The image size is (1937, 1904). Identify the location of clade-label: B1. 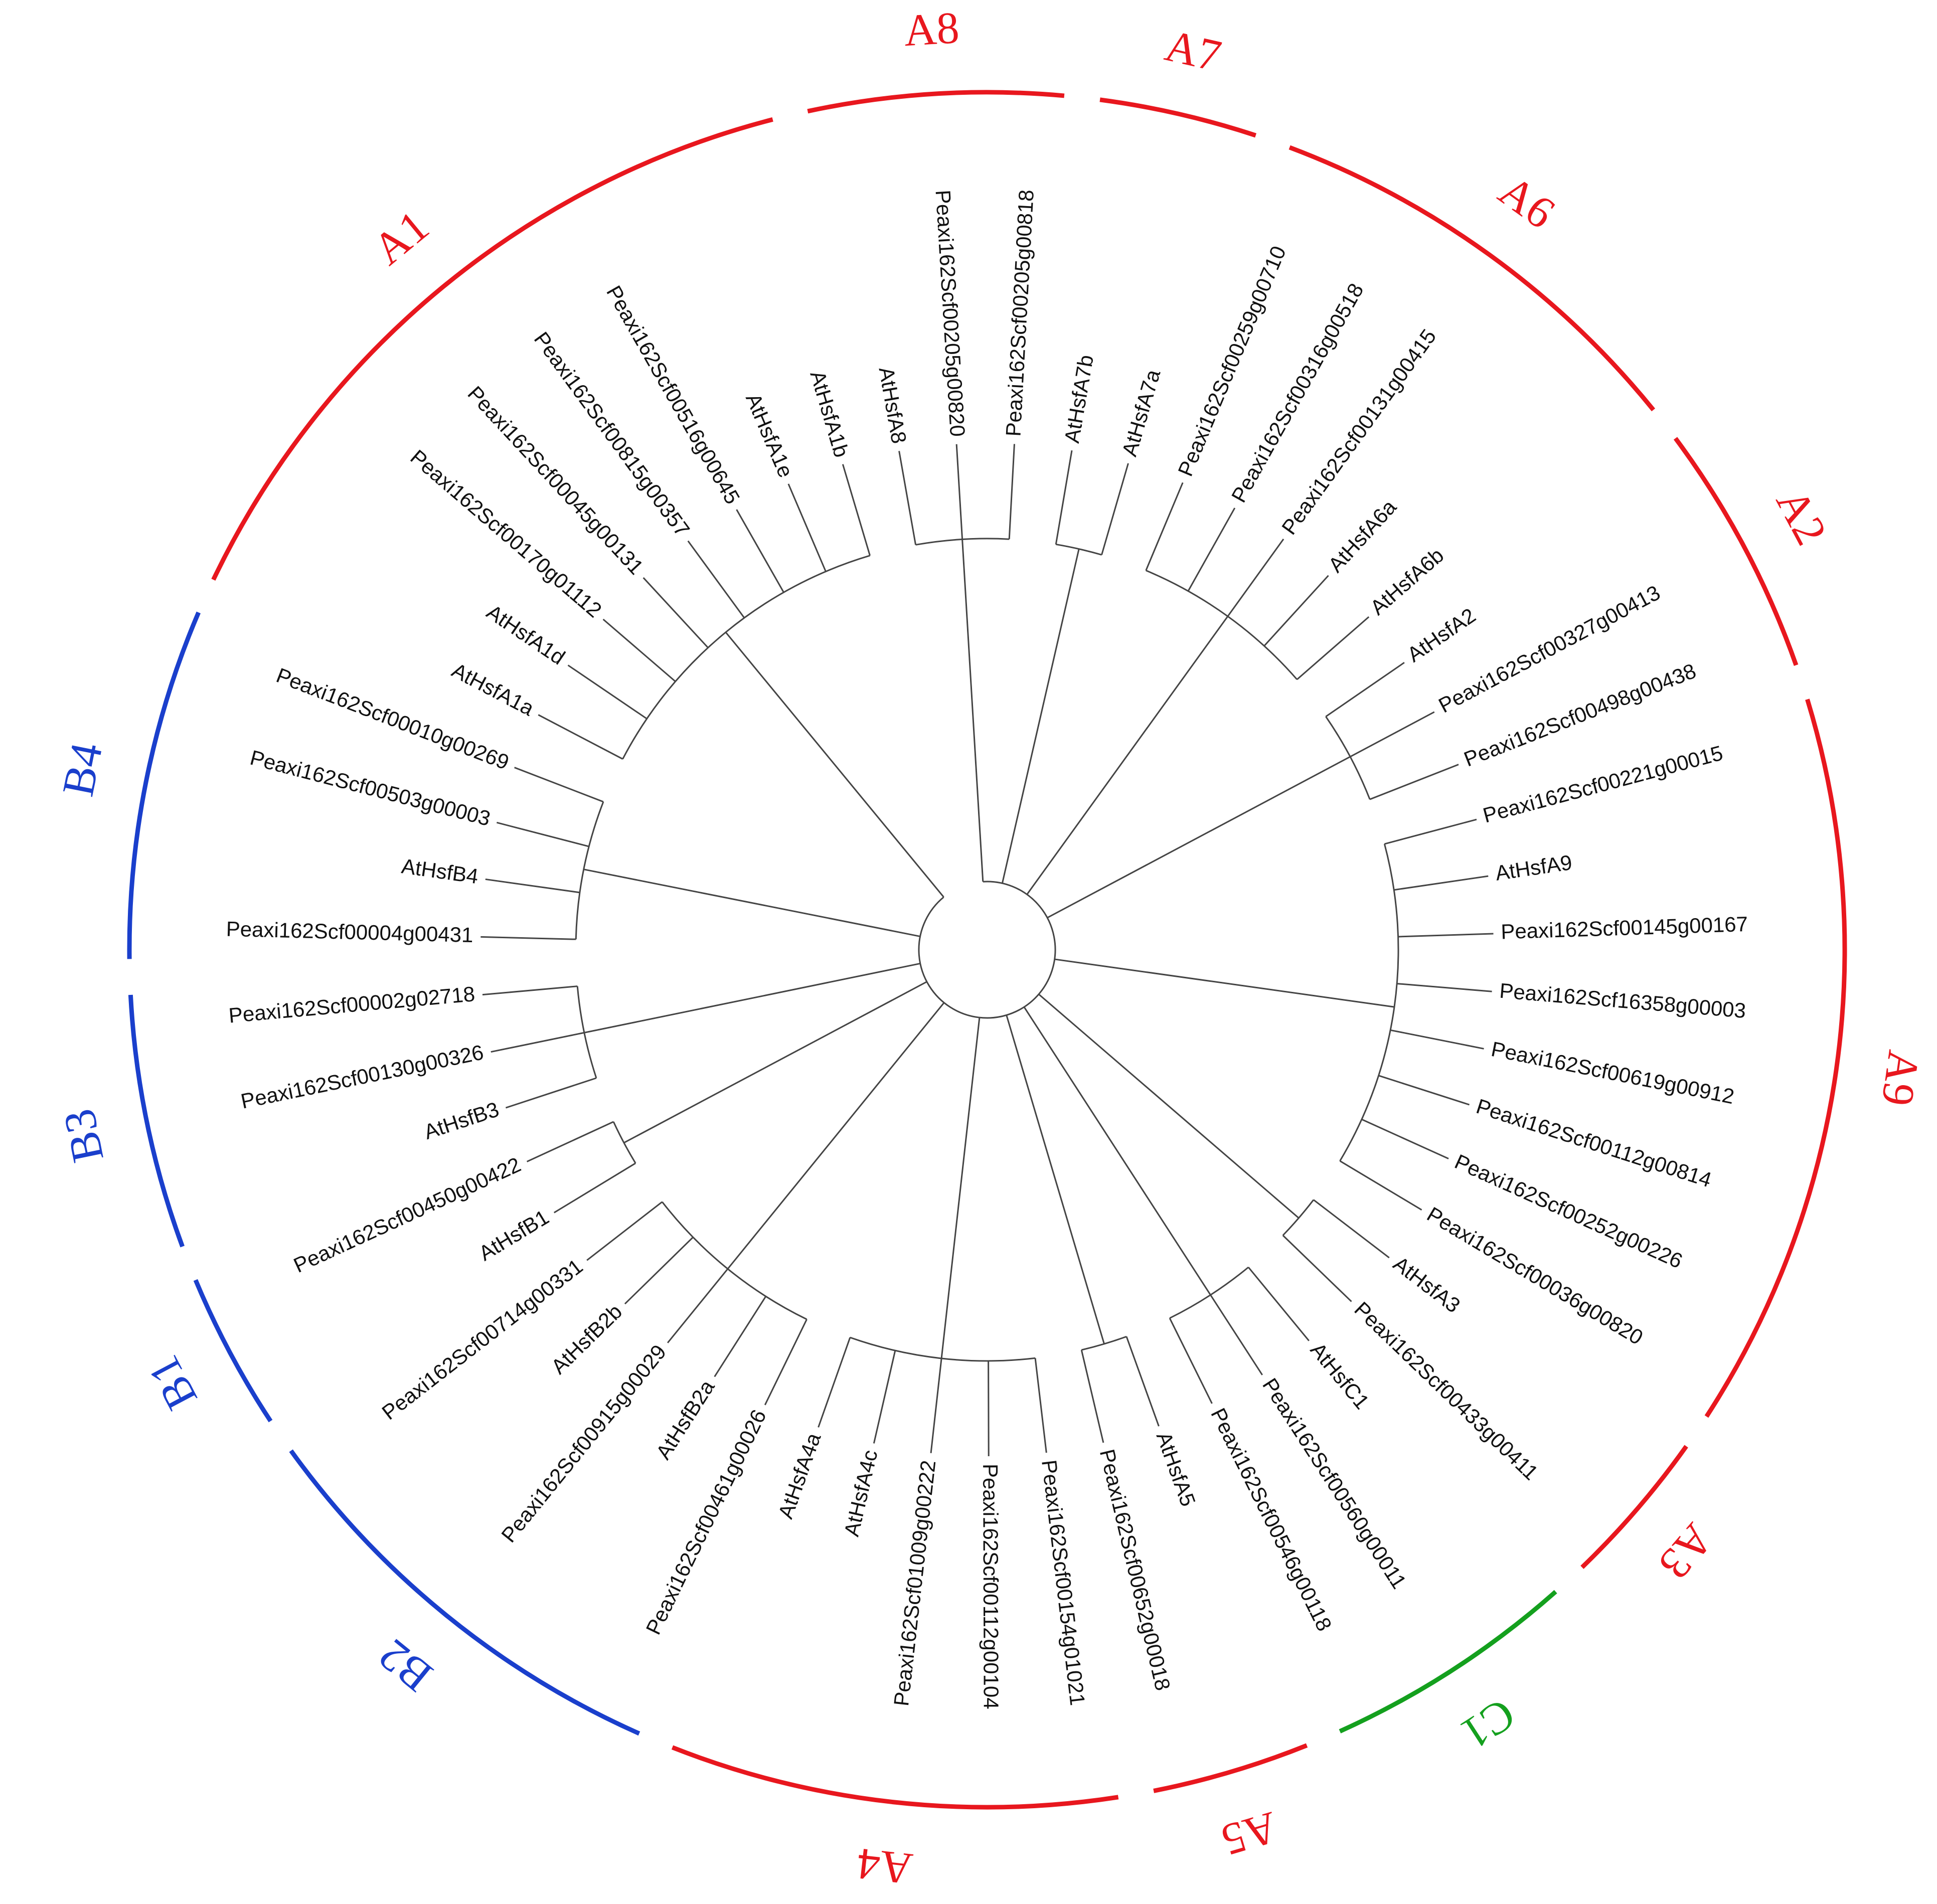
(172, 1383).